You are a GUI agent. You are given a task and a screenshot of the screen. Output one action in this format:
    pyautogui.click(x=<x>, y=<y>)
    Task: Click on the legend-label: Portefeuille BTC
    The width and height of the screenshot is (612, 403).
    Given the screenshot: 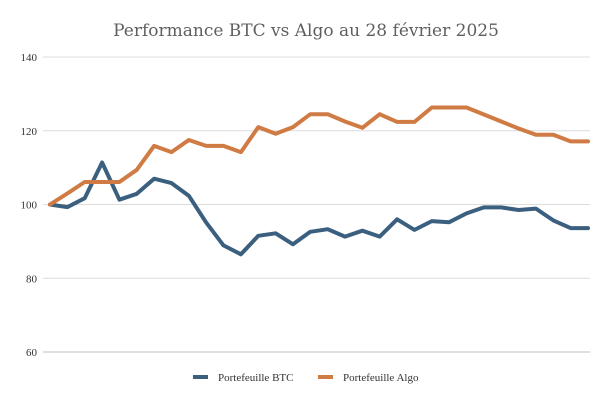 What is the action you would take?
    pyautogui.click(x=255, y=378)
    